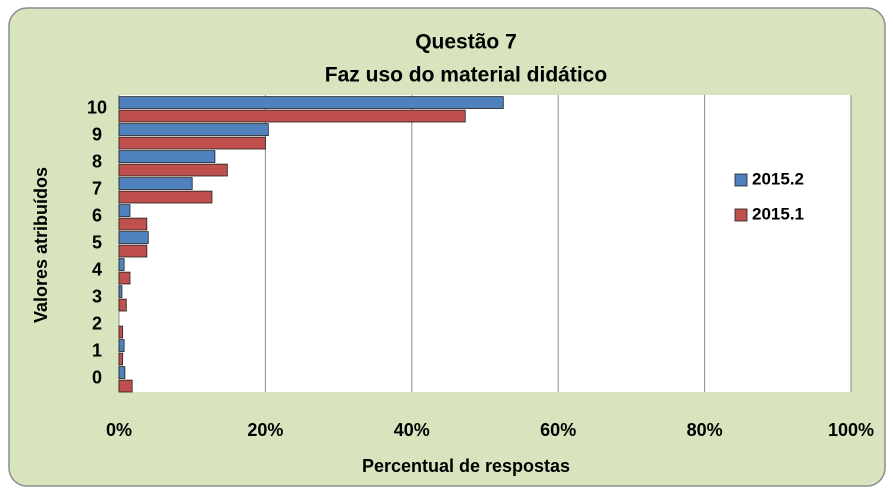 This screenshot has width=893, height=494. What do you see at coordinates (97, 242) in the screenshot?
I see `y-tick-label: 5` at bounding box center [97, 242].